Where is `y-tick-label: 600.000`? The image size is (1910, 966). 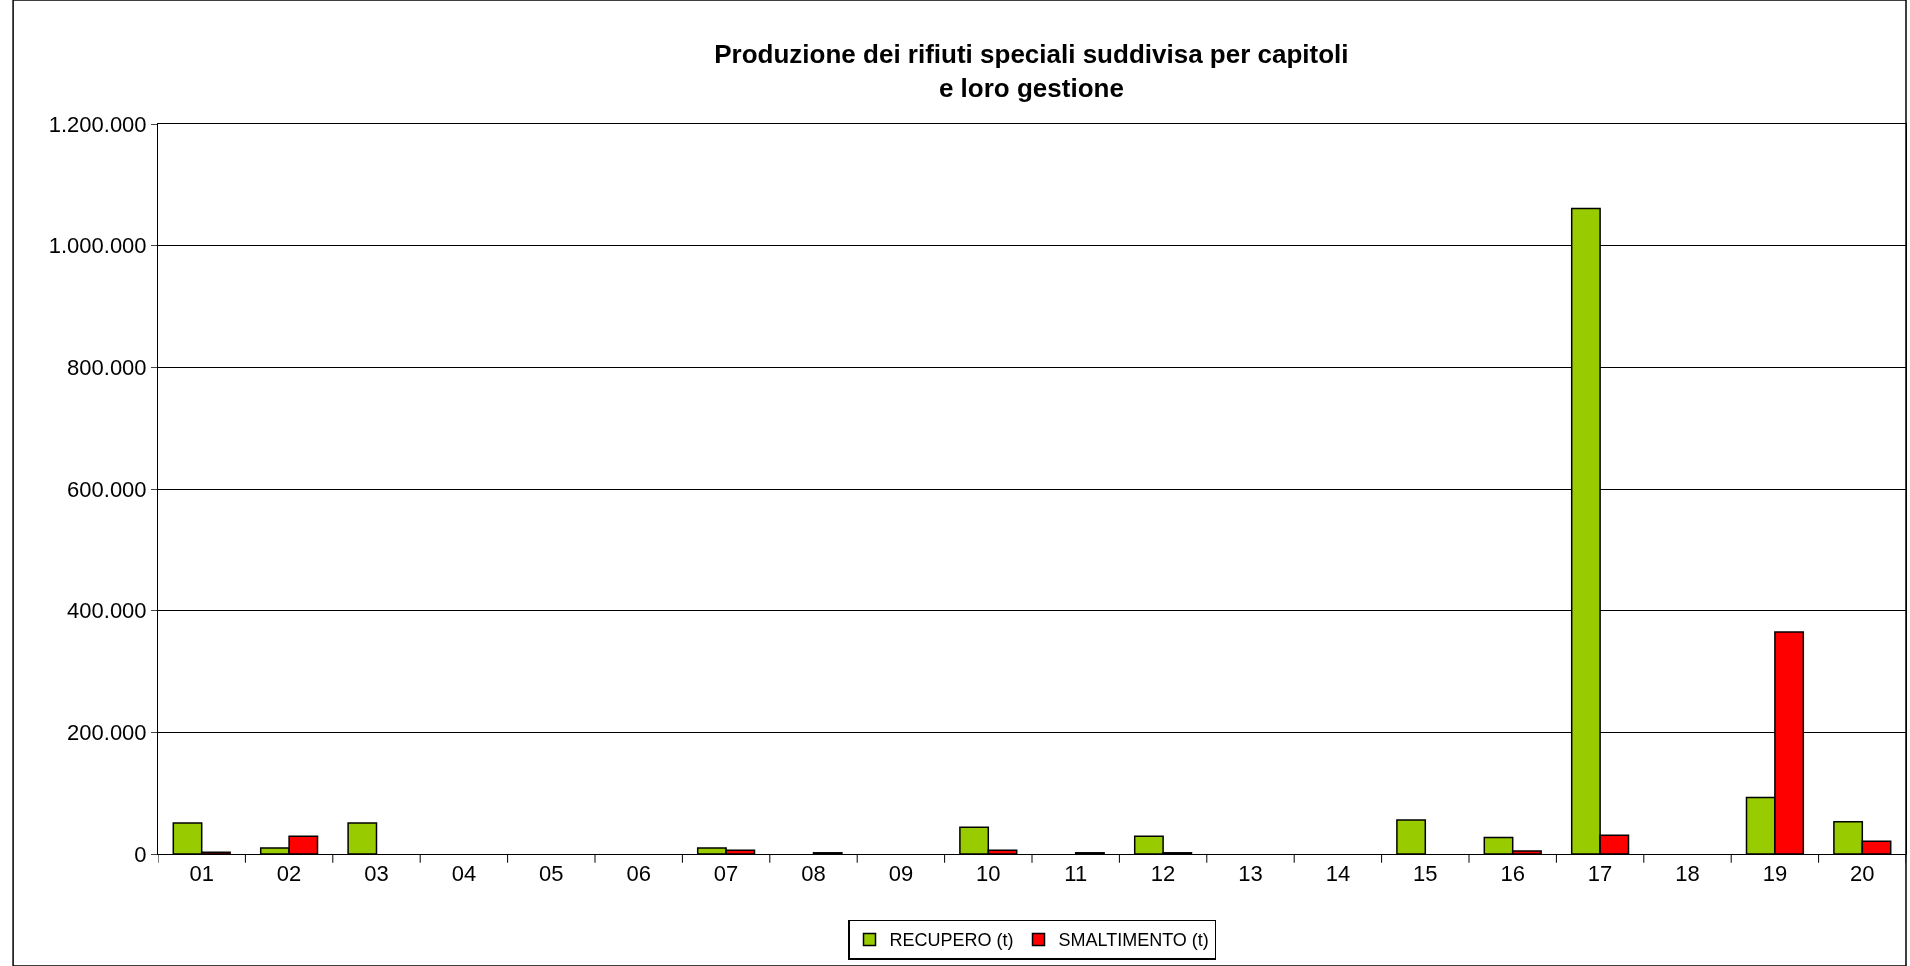
y-tick-label: 600.000 is located at coordinates (107, 489).